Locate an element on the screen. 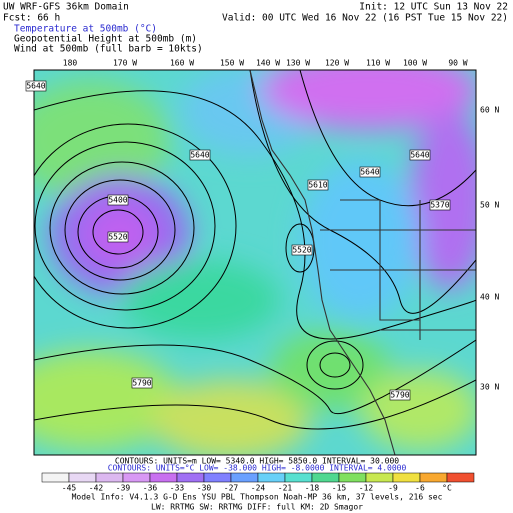 This screenshot has width=513, height=513. longitude-label: 90 W is located at coordinates (457, 63).